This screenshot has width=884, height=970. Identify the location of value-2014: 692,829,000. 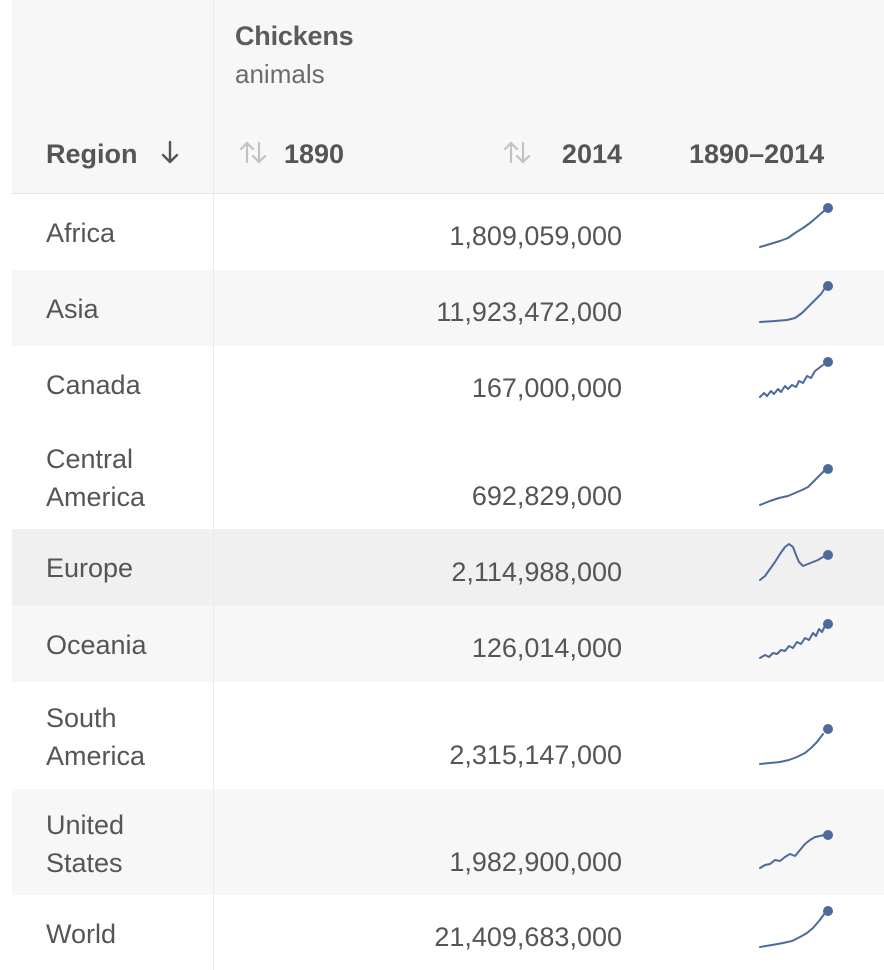
(546, 496).